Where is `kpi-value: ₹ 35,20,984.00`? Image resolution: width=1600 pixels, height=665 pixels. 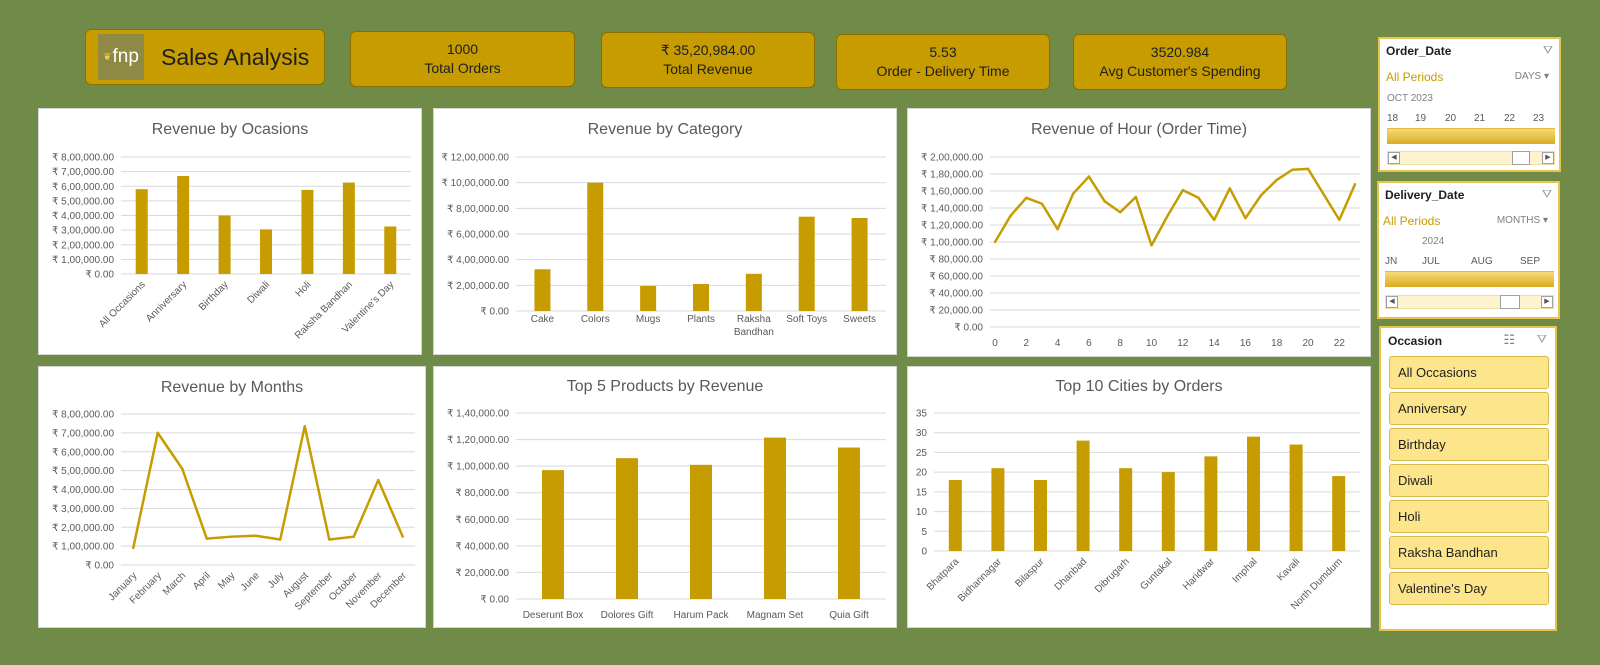
kpi-value: ₹ 35,20,984.00 is located at coordinates (708, 50).